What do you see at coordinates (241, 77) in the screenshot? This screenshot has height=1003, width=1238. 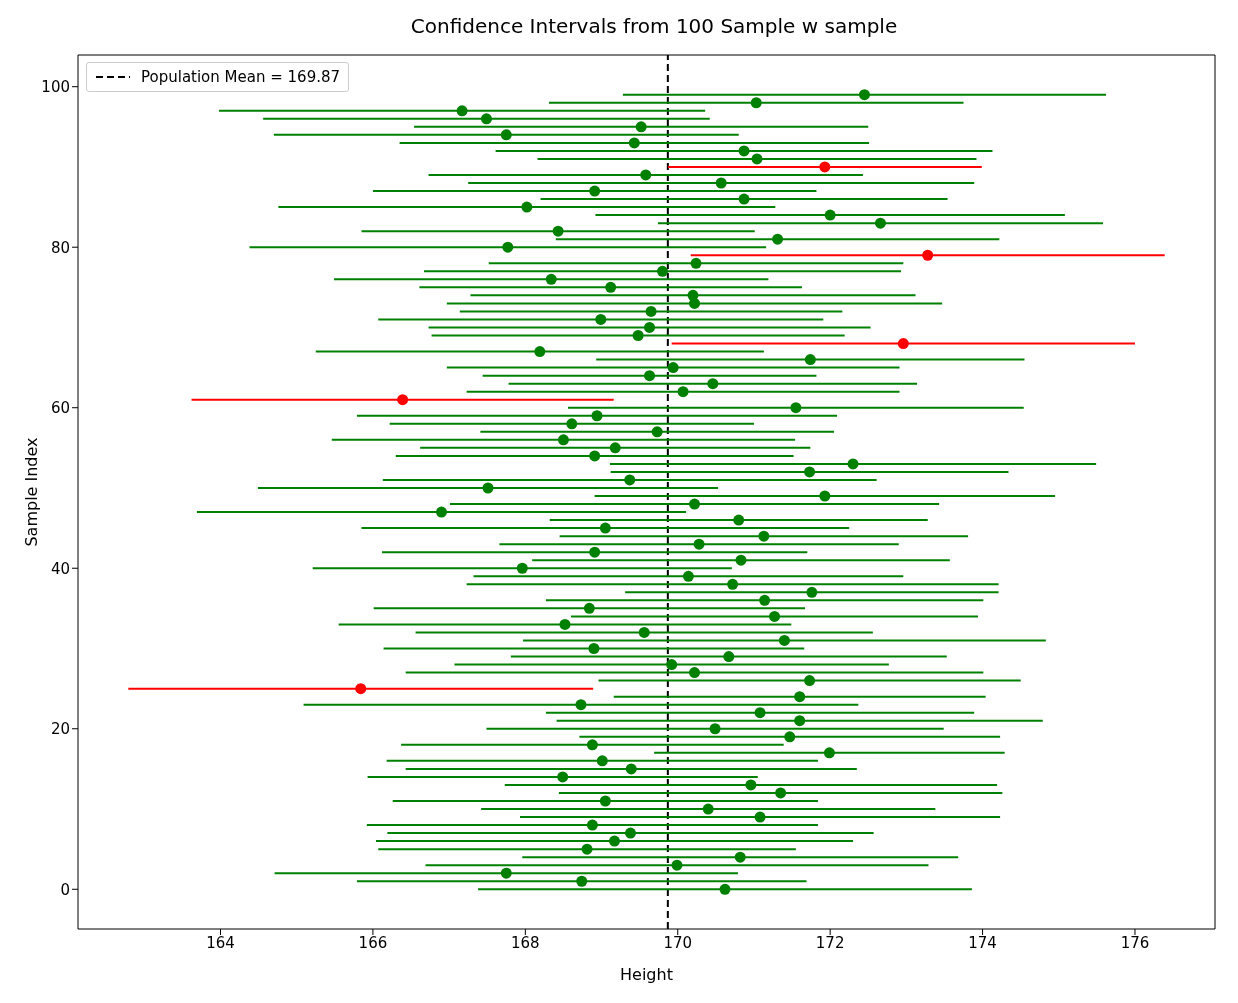 I see `ref-line-label: Population Mean = 169.87` at bounding box center [241, 77].